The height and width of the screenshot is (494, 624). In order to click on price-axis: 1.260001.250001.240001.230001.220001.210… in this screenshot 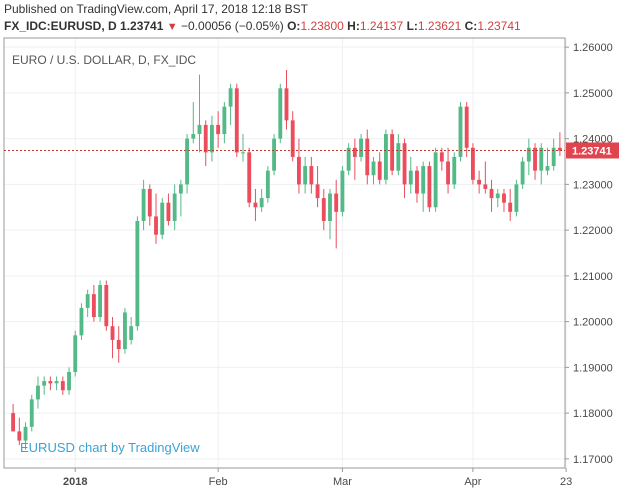, I will do `click(589, 254)`.